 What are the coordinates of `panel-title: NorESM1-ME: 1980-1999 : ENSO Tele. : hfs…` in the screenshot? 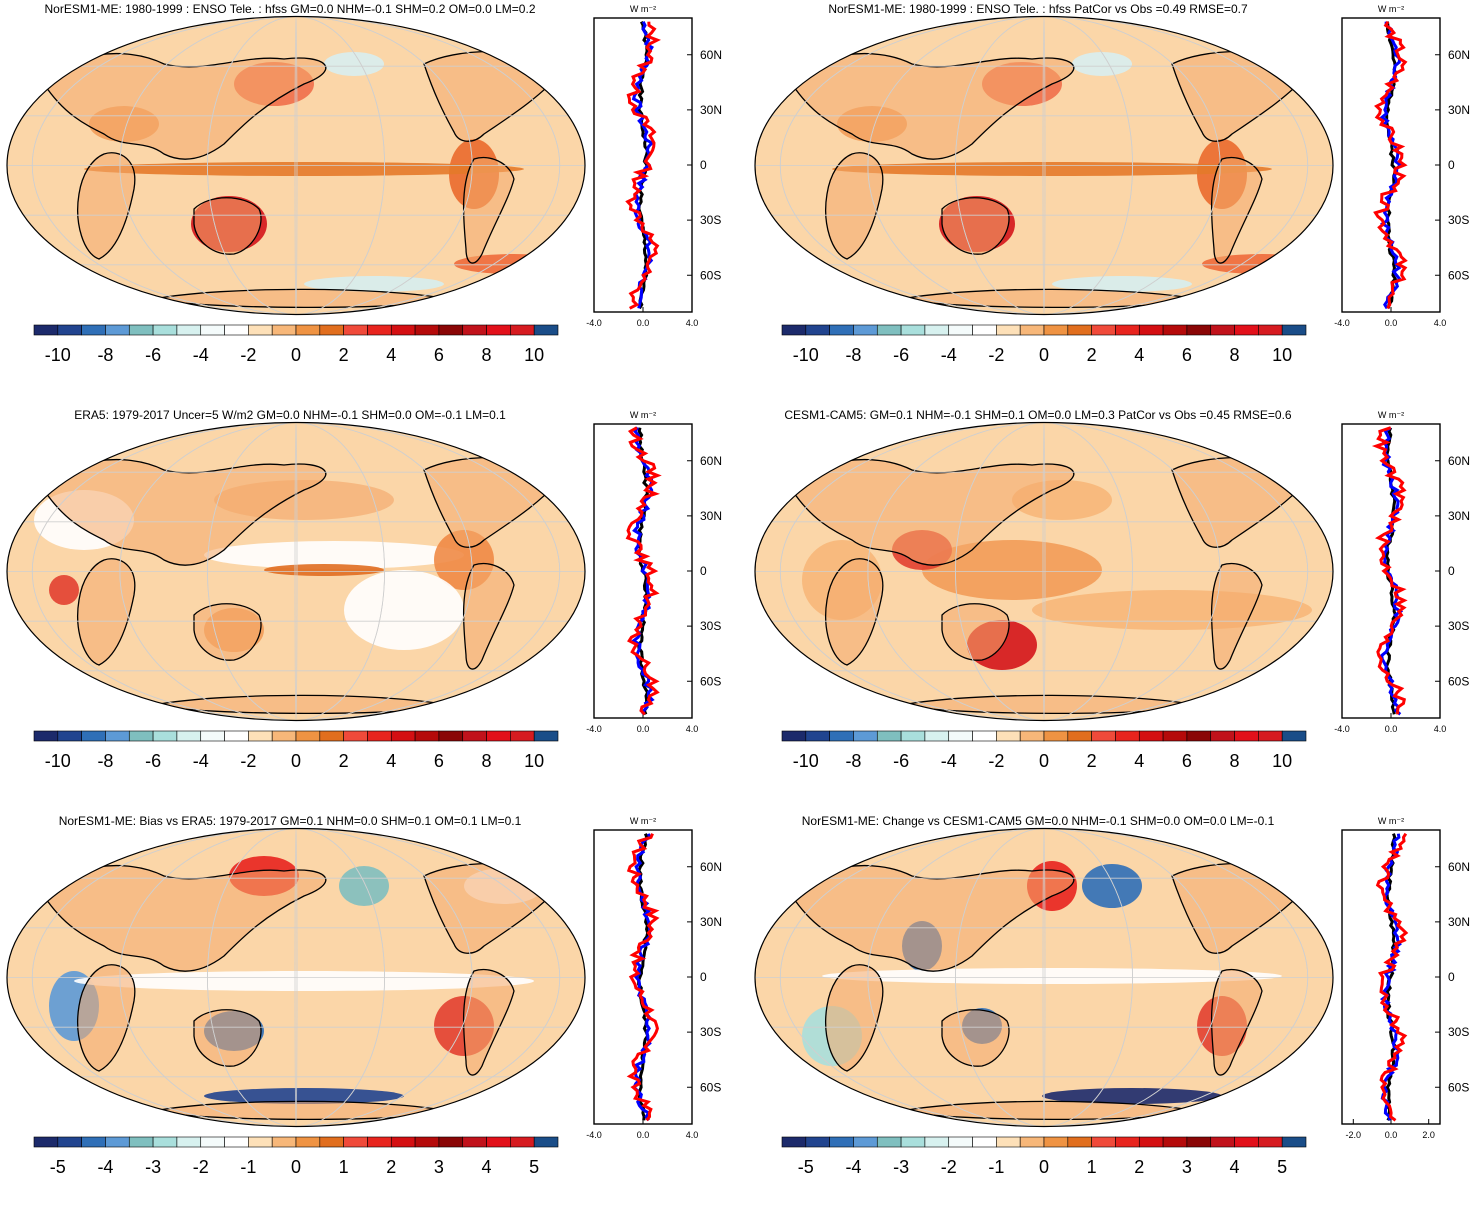 It's located at (290, 9).